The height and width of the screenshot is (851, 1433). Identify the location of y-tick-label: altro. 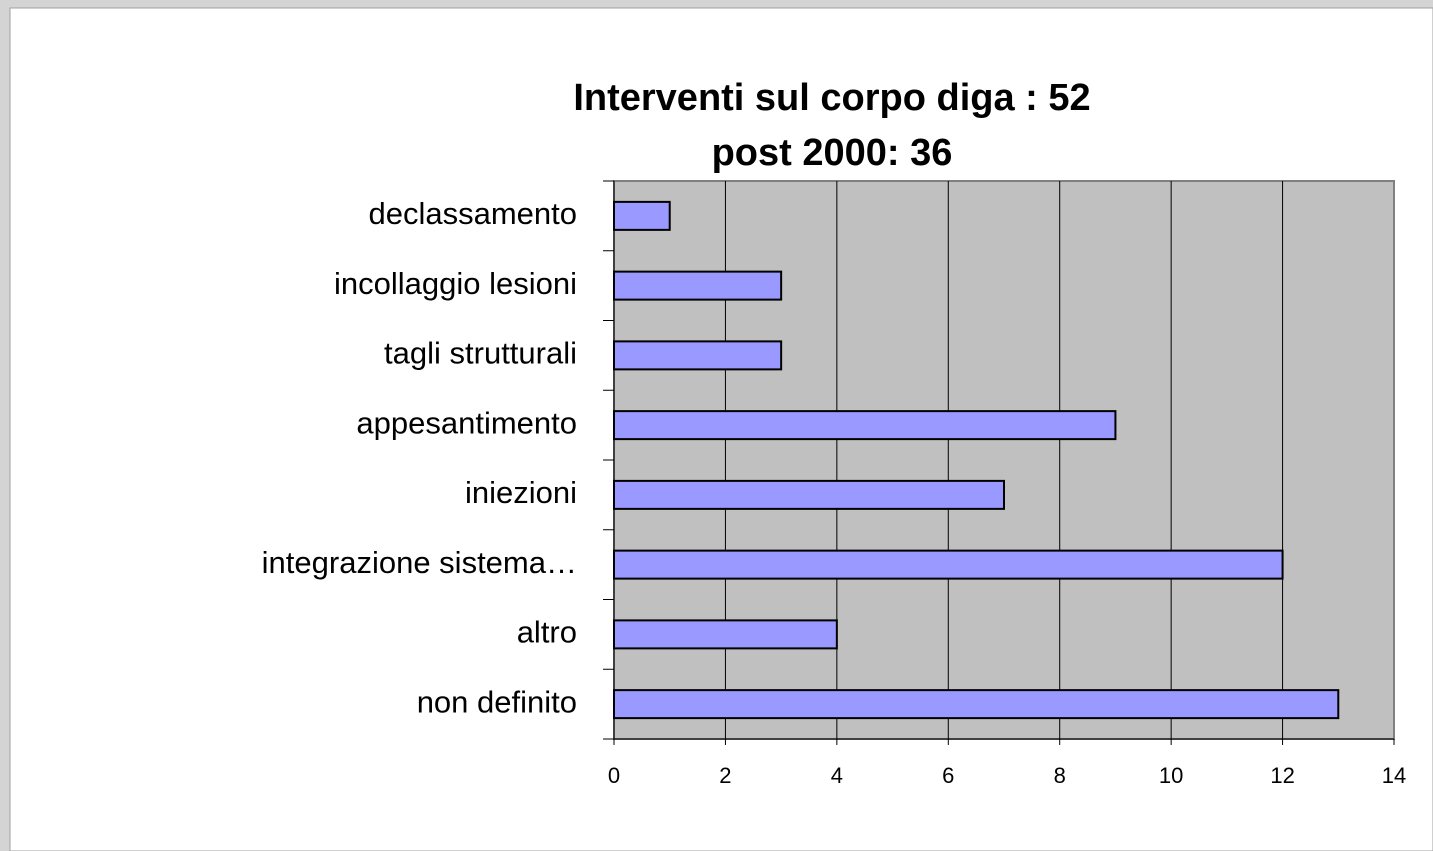
(547, 632).